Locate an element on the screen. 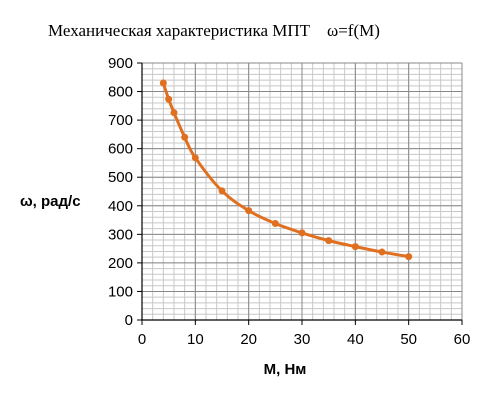  y-tick-label: 0 is located at coordinates (129, 320).